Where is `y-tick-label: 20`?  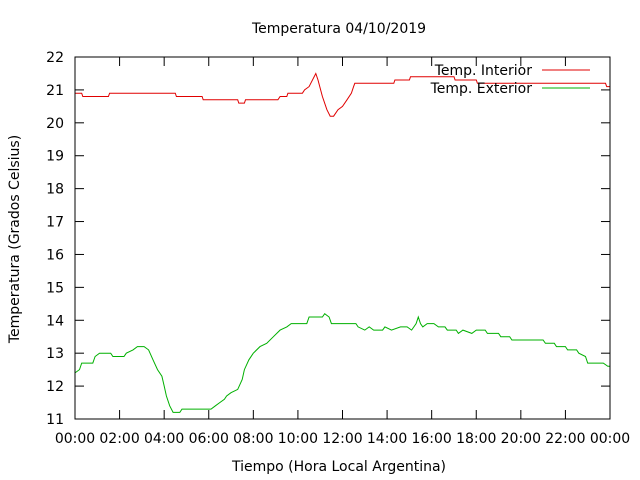
y-tick-label: 20 is located at coordinates (55, 124).